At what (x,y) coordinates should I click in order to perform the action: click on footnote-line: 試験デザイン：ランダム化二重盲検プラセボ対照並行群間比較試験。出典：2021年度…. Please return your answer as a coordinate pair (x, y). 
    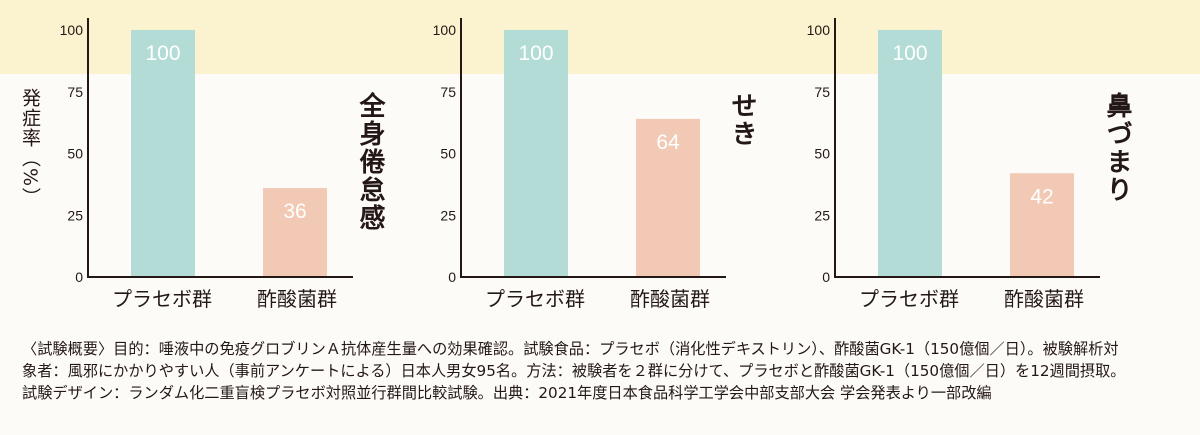
    Looking at the image, I should click on (507, 393).